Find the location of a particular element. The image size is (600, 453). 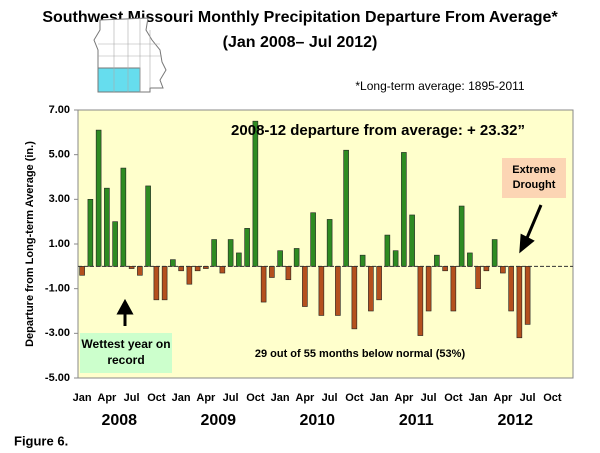

y-tick-label: 7.00 is located at coordinates (59, 110).